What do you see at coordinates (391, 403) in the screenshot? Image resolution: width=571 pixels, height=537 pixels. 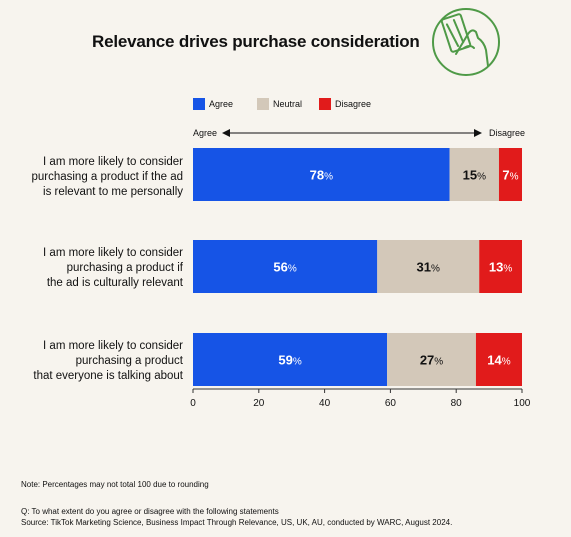 I see `x-tick-label: 60` at bounding box center [391, 403].